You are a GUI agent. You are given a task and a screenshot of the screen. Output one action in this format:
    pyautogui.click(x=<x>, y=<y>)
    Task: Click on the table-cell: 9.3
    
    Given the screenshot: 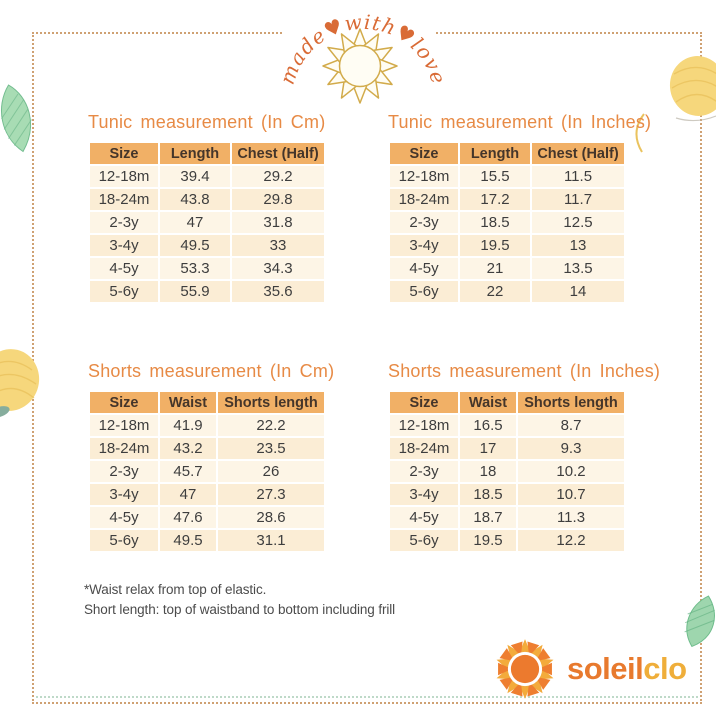 What is the action you would take?
    pyautogui.click(x=571, y=448)
    